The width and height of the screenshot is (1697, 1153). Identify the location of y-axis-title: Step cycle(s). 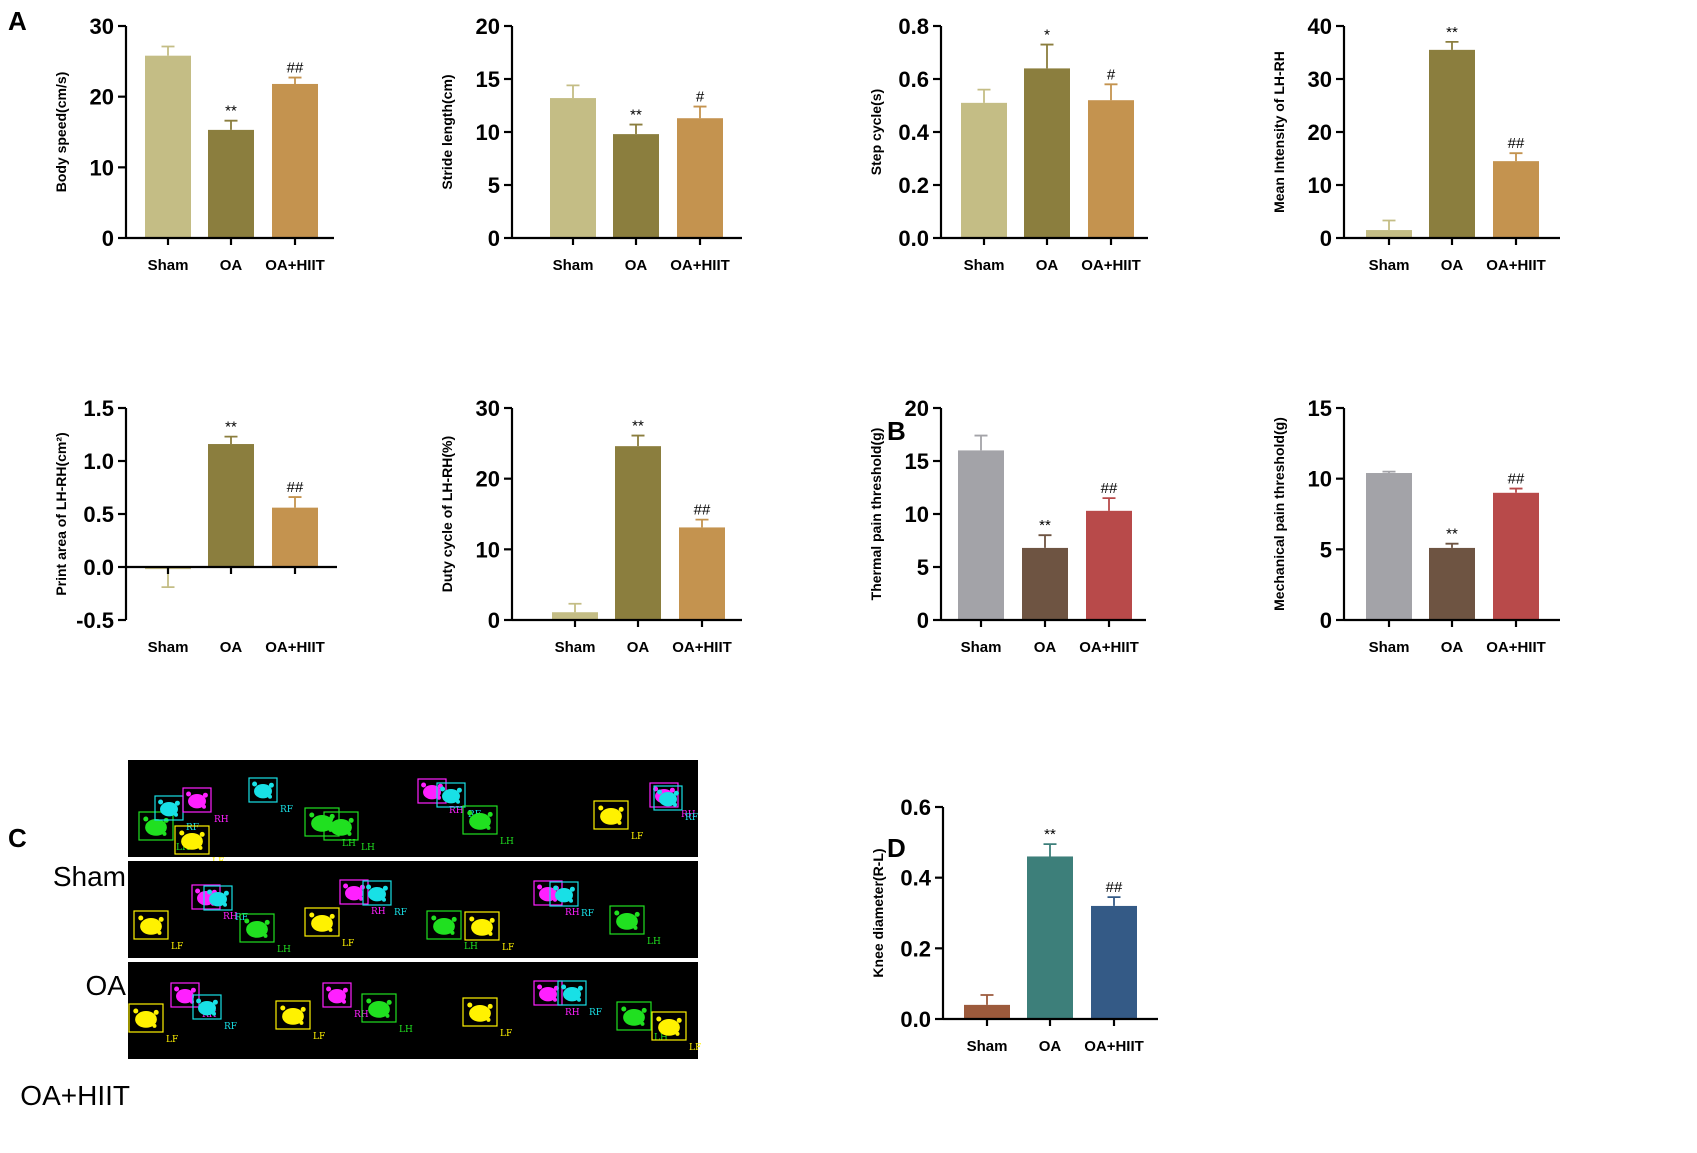
(876, 132).